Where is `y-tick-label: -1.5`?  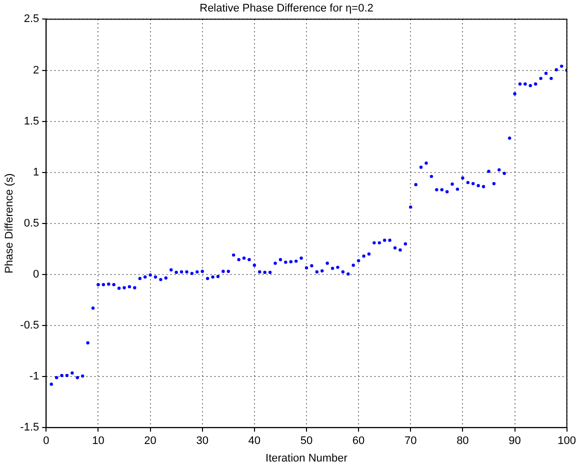 y-tick-label: -1.5 is located at coordinates (30, 428).